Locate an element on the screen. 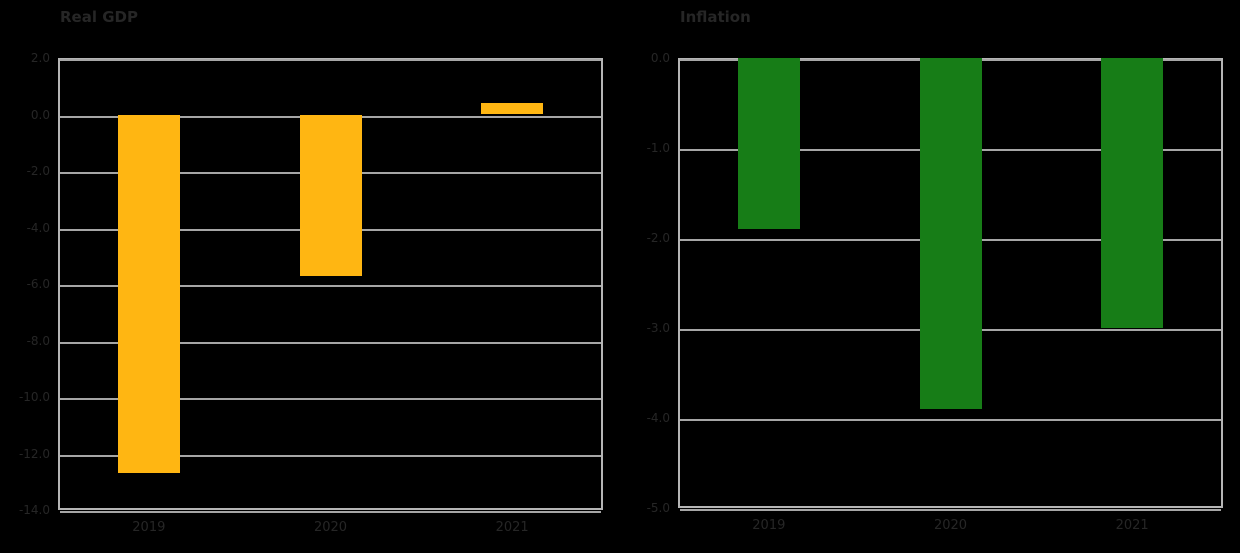  chart-title: Inflation is located at coordinates (715, 17).